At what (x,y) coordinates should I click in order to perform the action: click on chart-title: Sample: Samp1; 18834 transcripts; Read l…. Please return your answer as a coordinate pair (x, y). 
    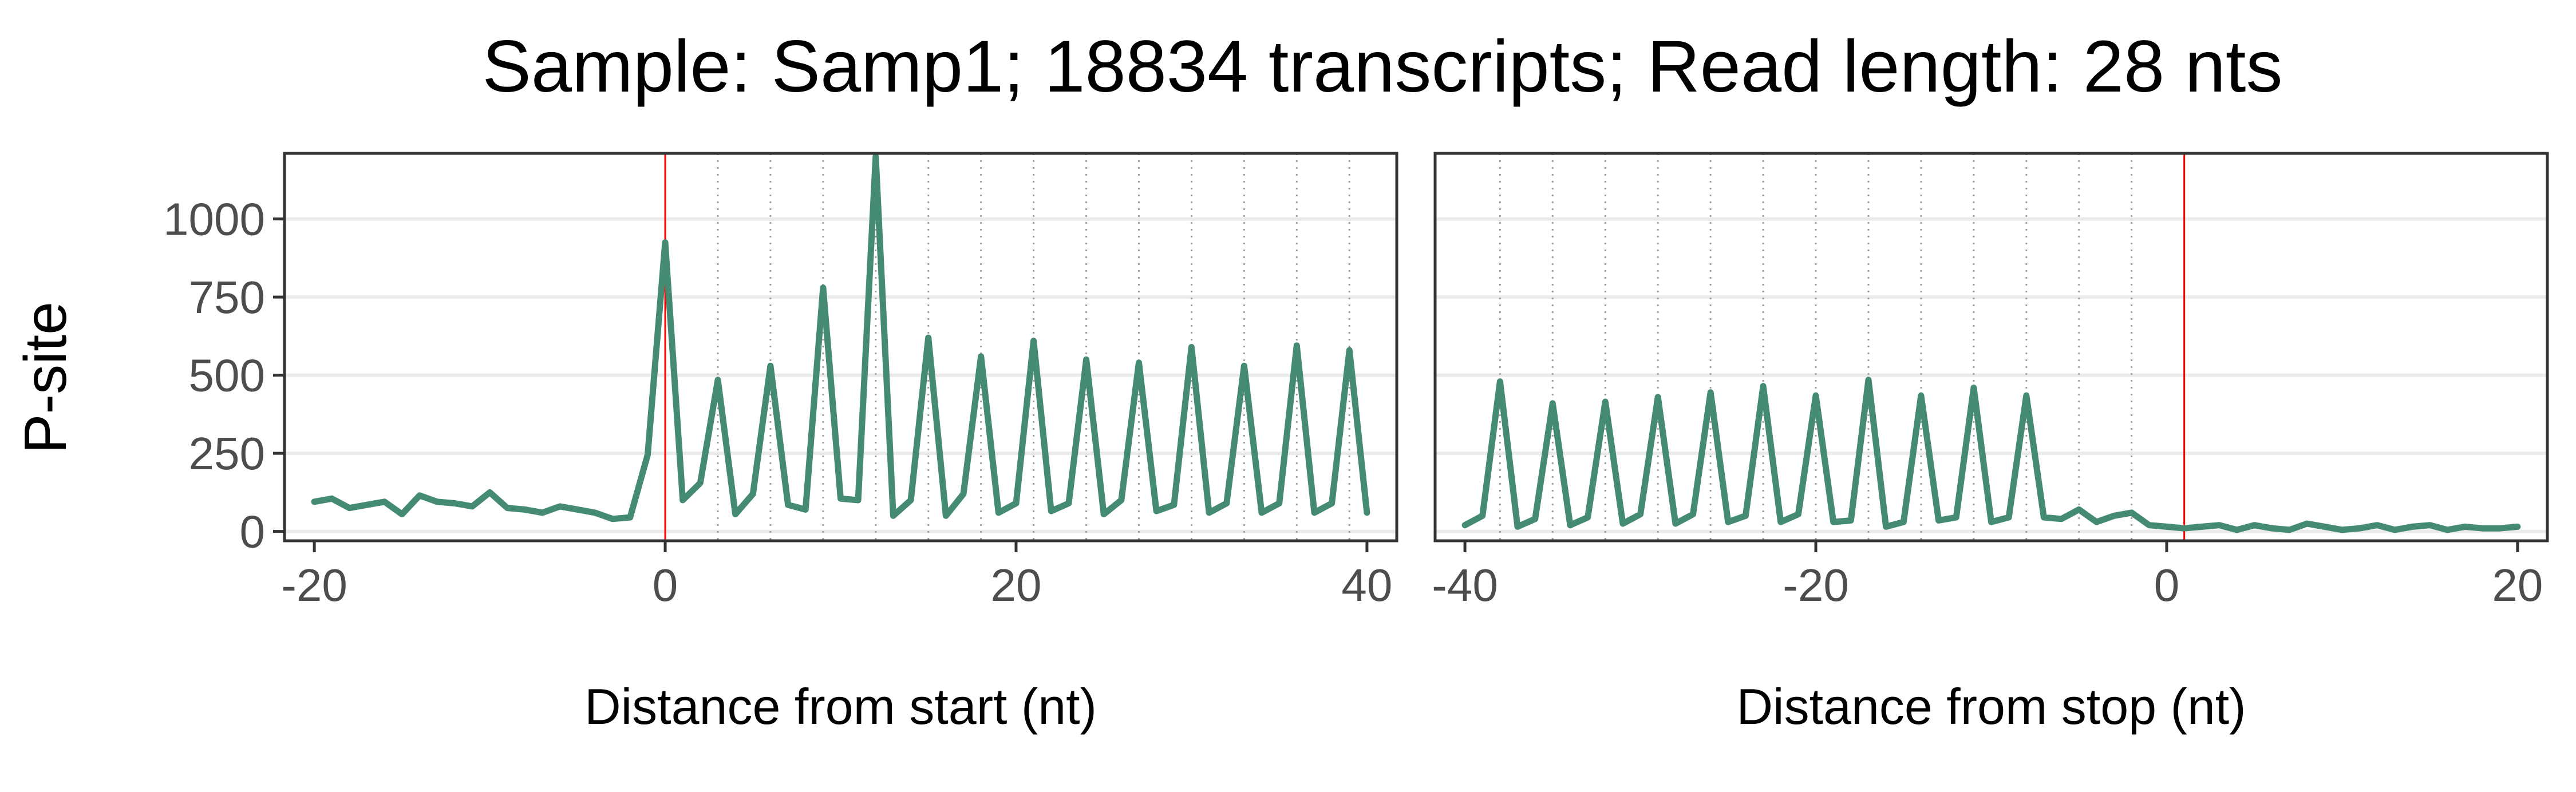
    Looking at the image, I should click on (1383, 67).